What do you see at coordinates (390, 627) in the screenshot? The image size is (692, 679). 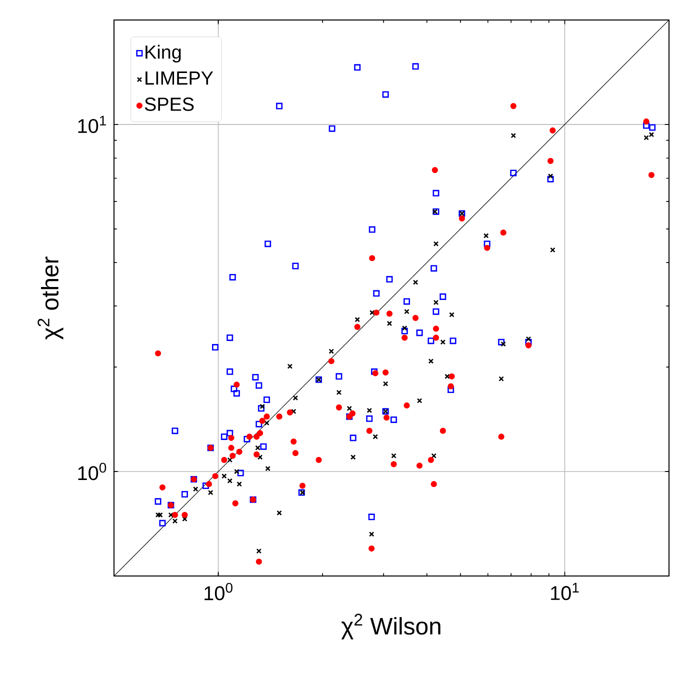 I see `x-axis-title: χ$^{2}$ Wilson` at bounding box center [390, 627].